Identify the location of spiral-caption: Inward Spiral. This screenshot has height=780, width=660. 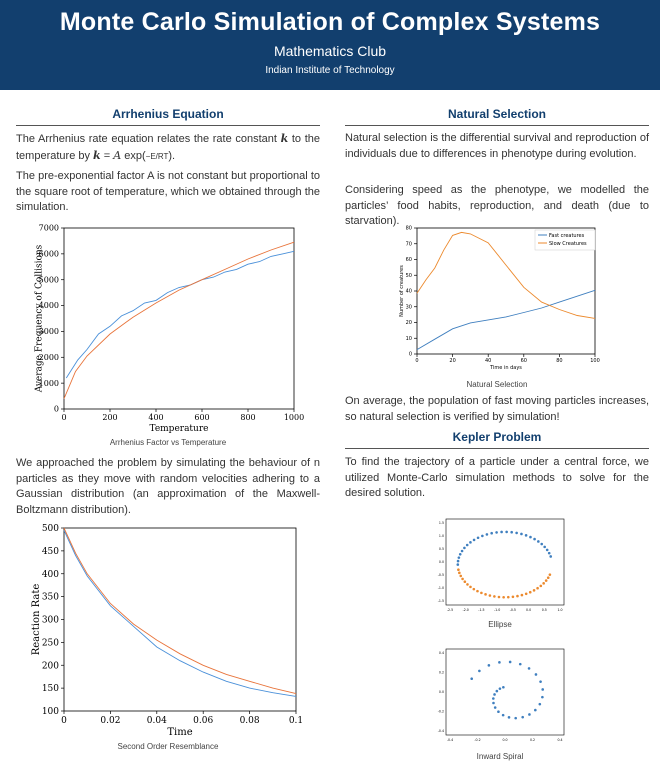
(500, 756).